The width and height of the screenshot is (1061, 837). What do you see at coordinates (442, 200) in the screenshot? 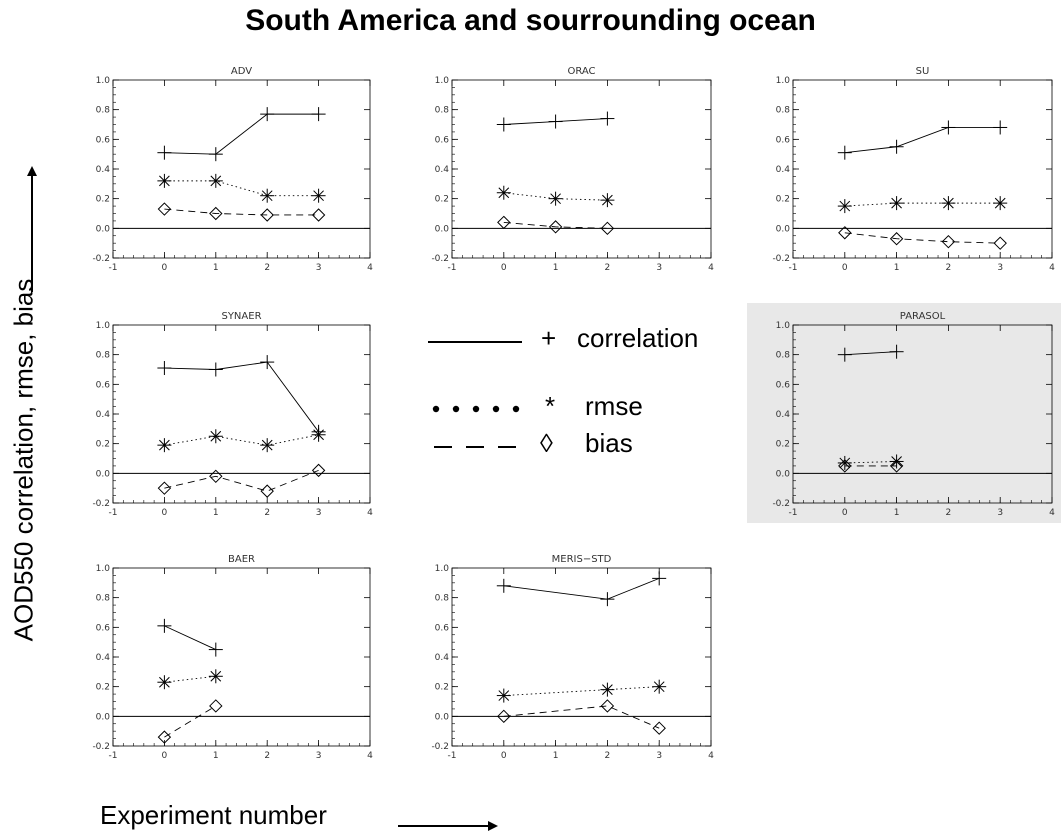
I see `y-tick-label: 0.2` at bounding box center [442, 200].